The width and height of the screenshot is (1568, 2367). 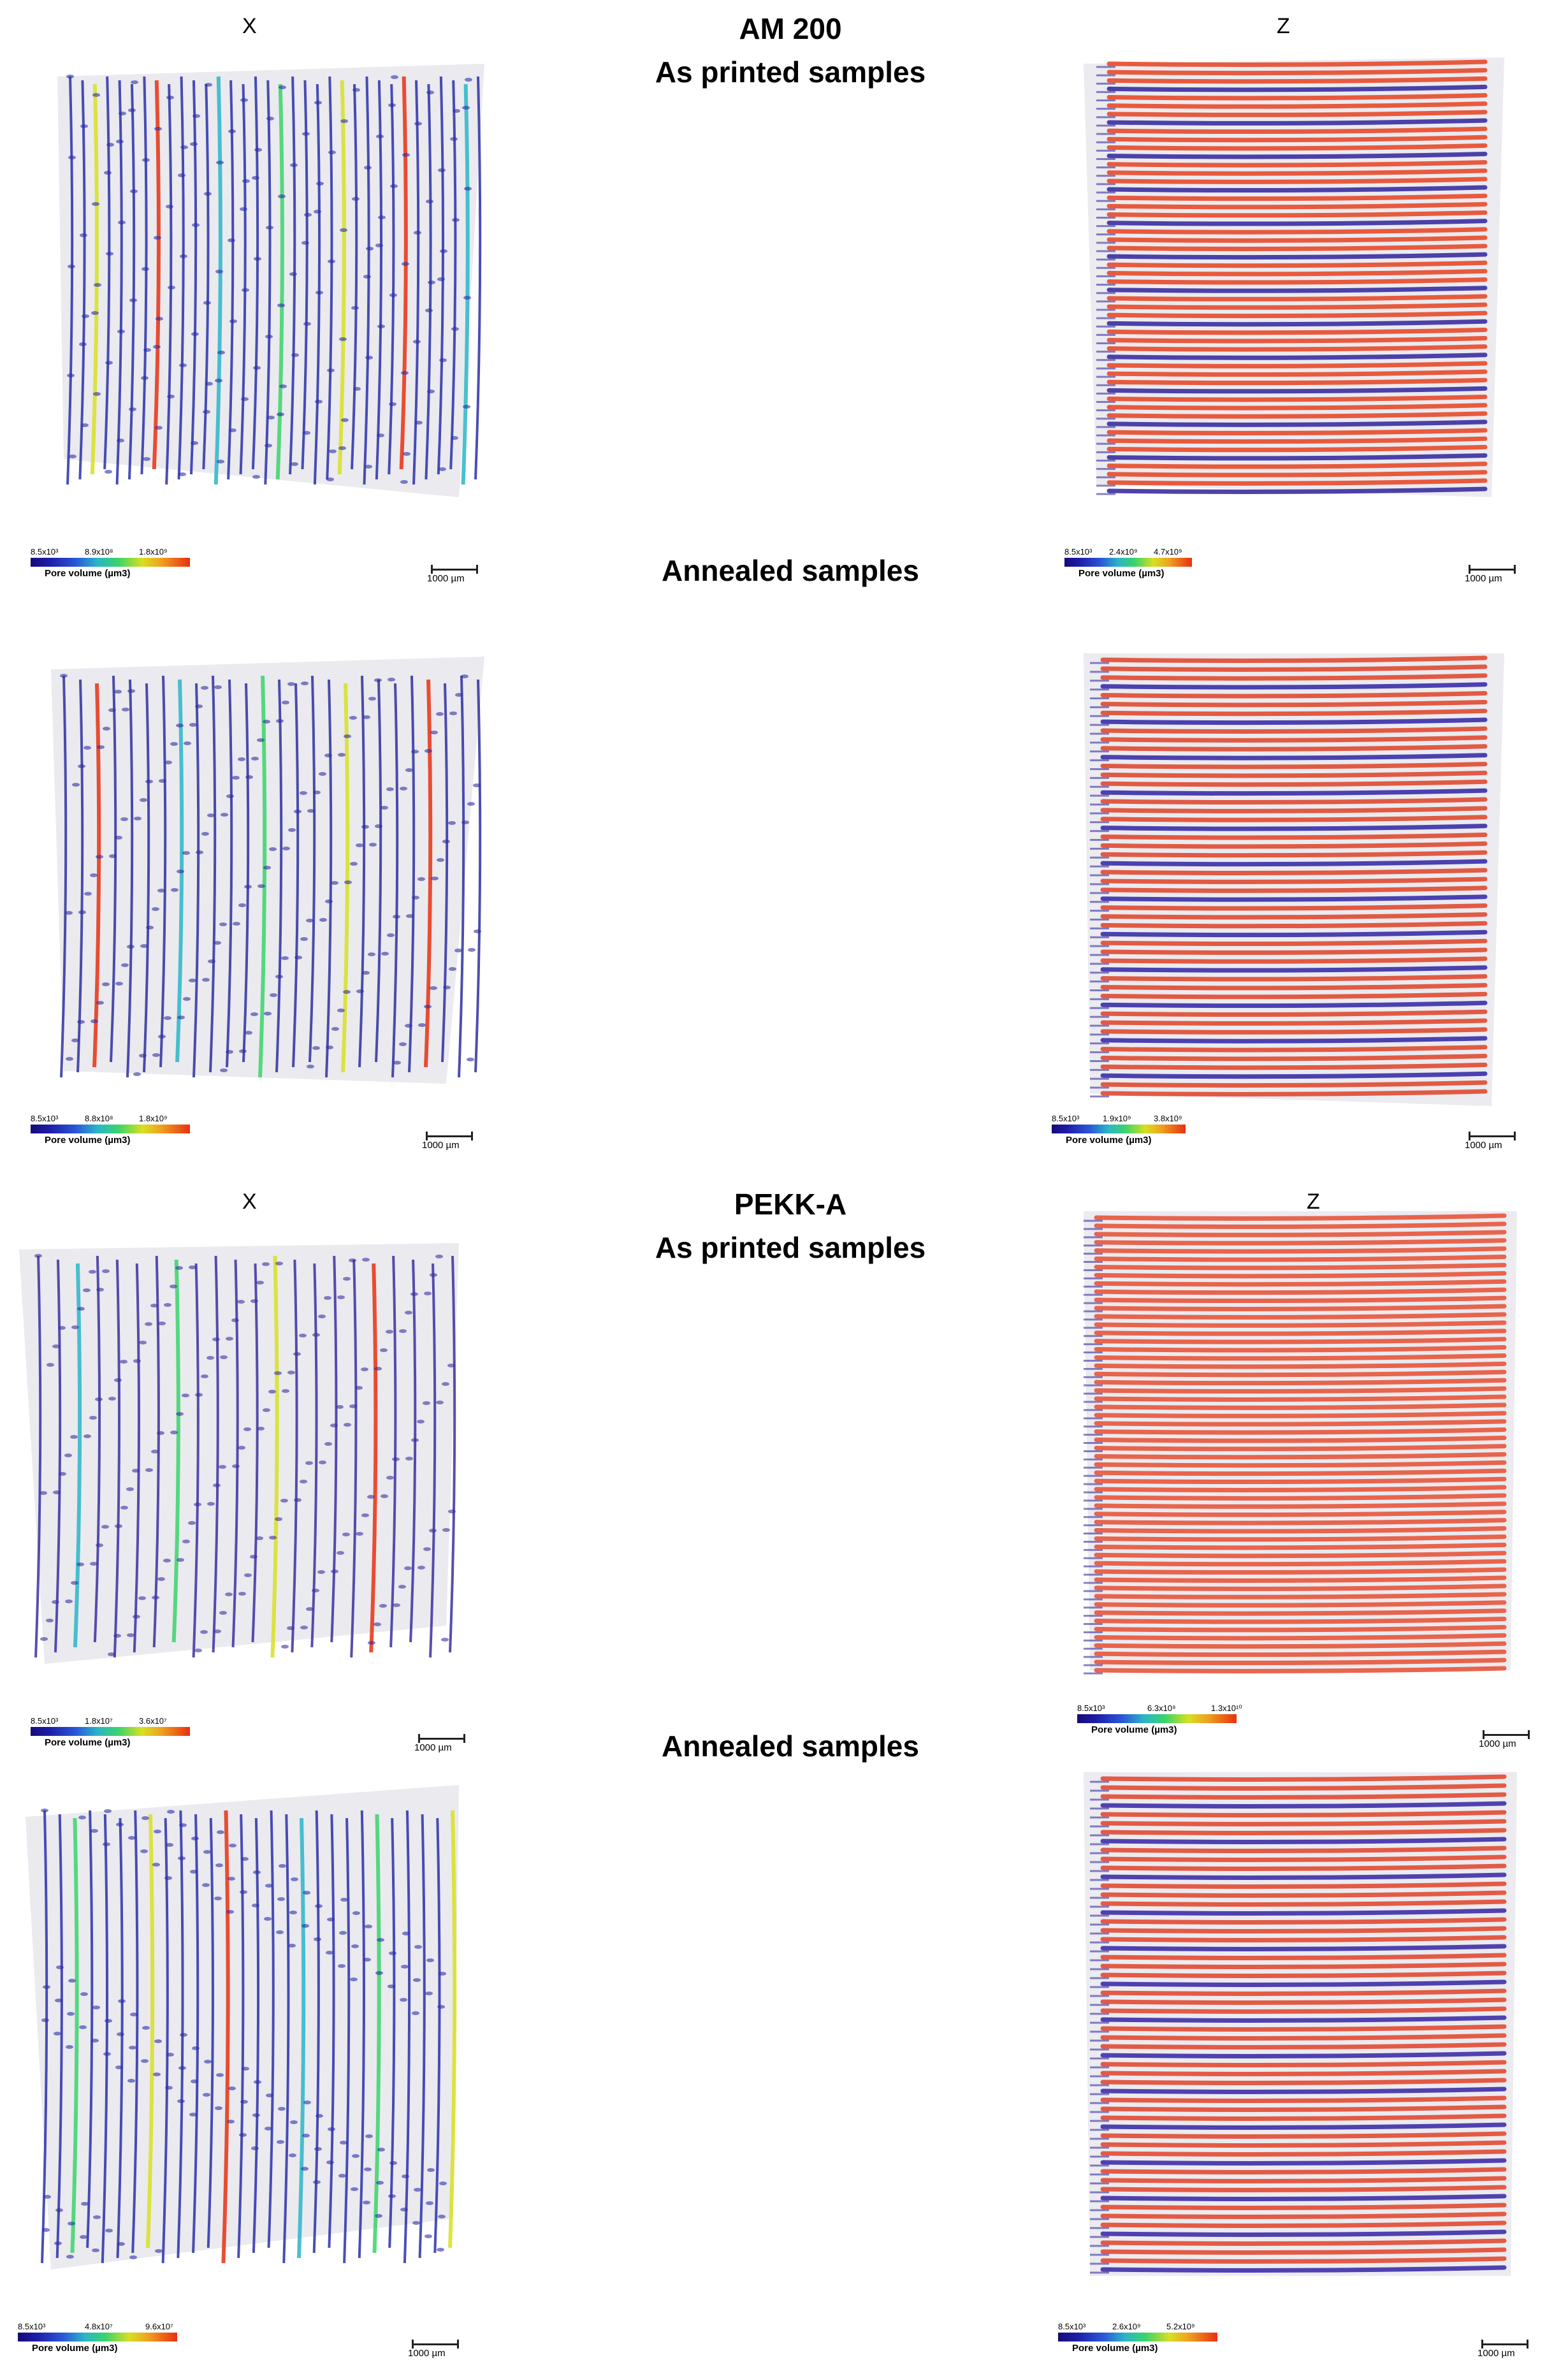 I want to click on pore-volume-colorbar: 8.5x10³ 1.9x10⁹ 3.8x10⁹ Pore volume (µm3), so click(x=1132, y=1133).